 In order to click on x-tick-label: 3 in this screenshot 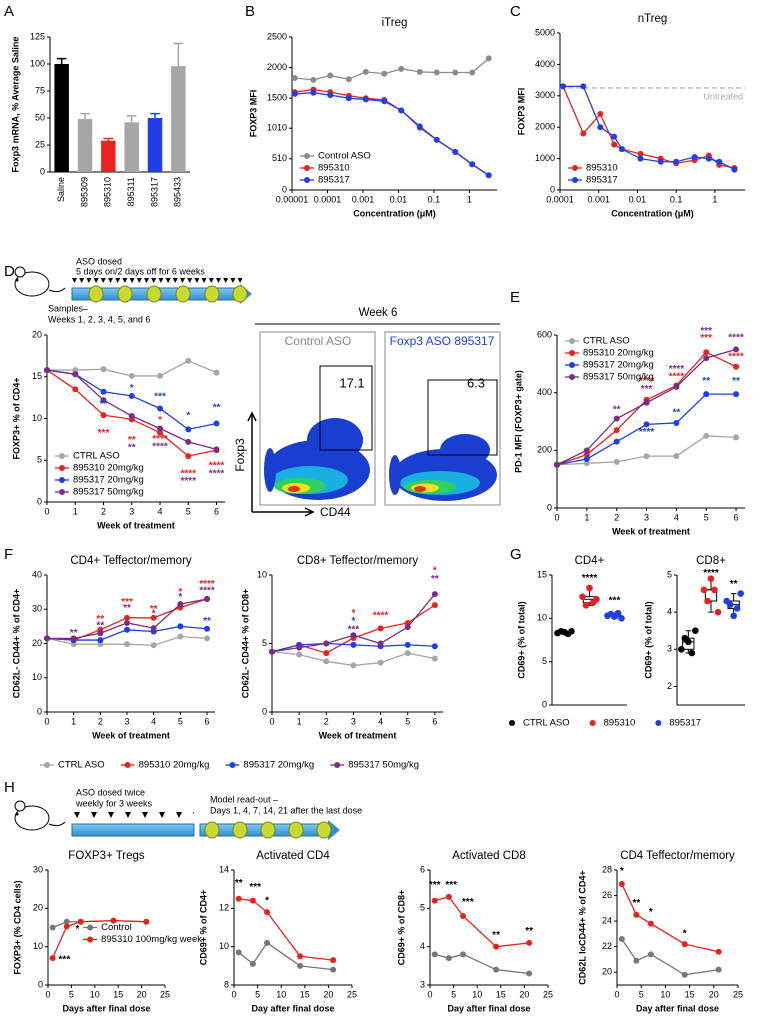, I will do `click(131, 511)`.